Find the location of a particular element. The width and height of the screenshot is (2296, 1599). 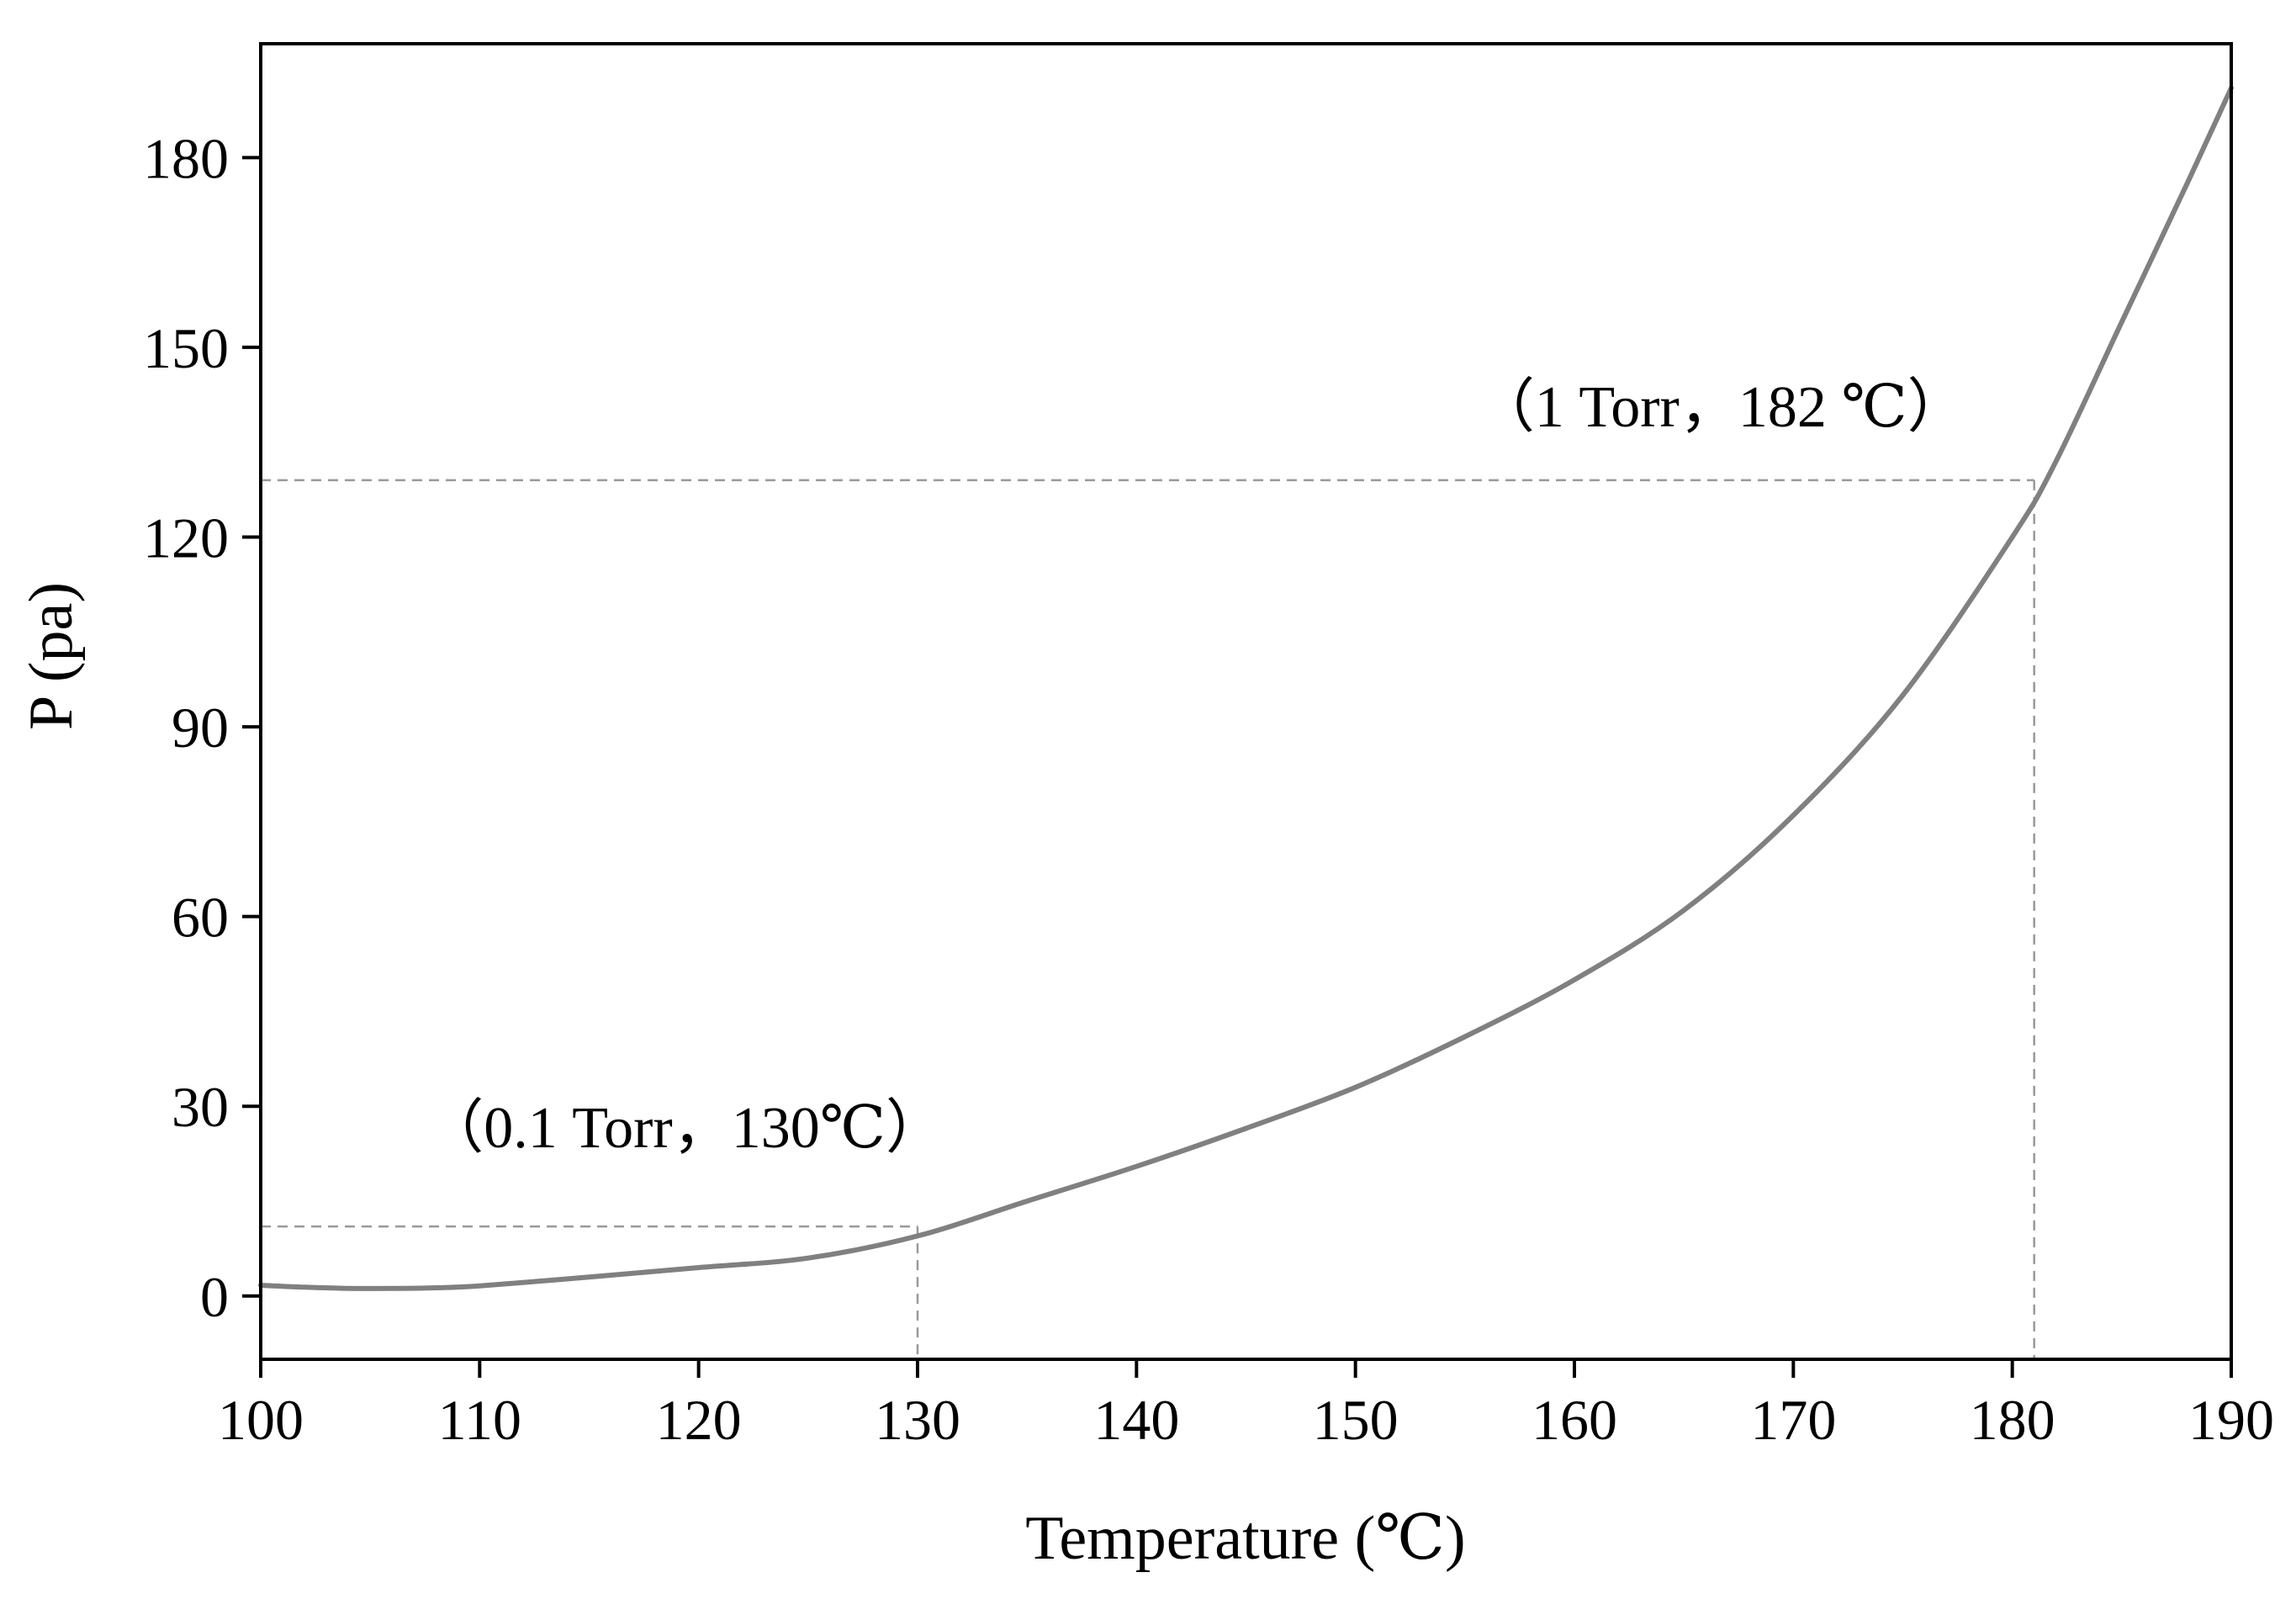

y-tick-label: 0 is located at coordinates (214, 1297).